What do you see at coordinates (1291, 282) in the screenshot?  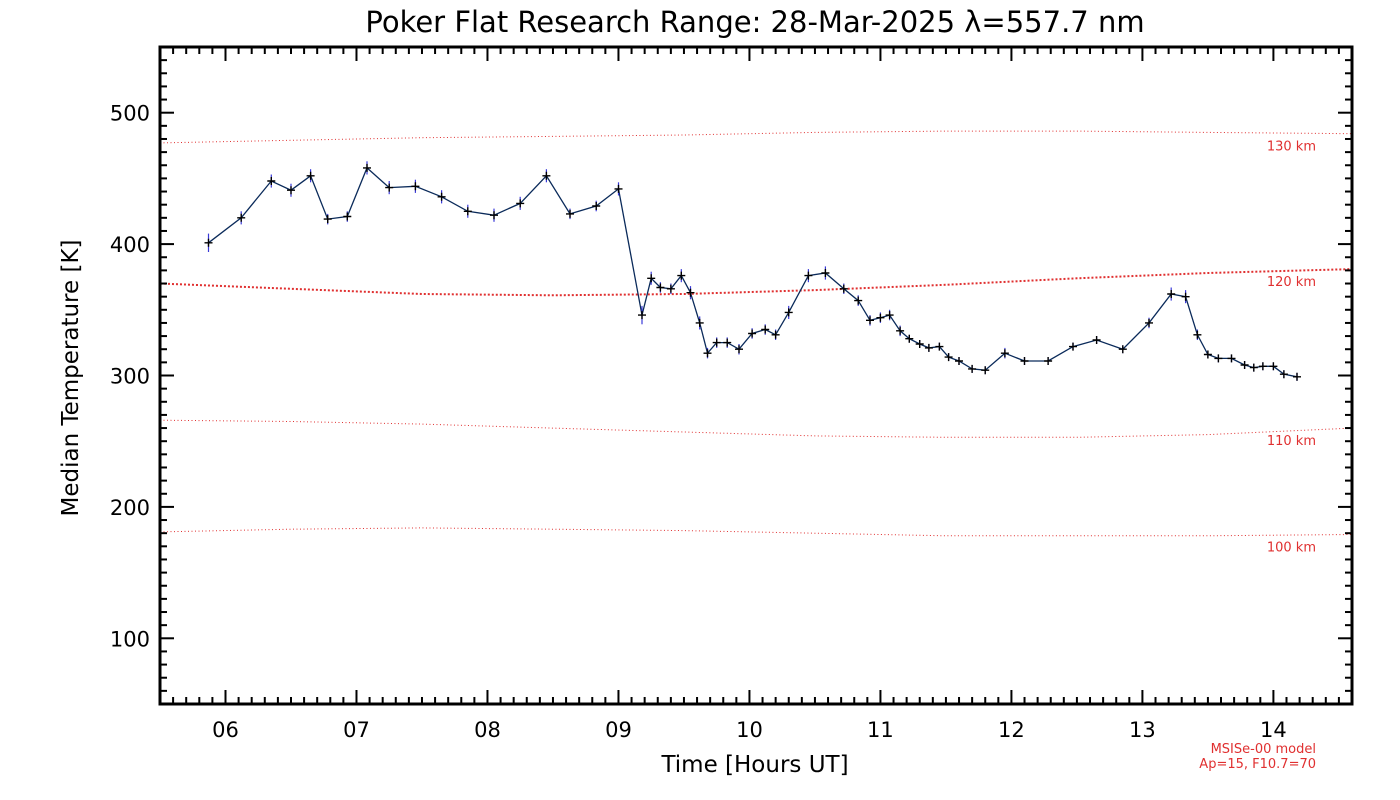 I see `model-curve-label: 120 km` at bounding box center [1291, 282].